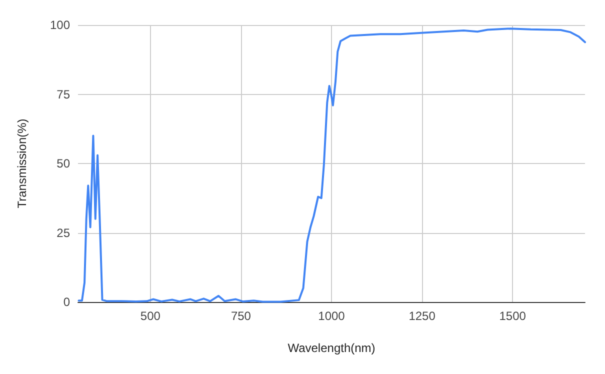 This screenshot has width=605, height=374. What do you see at coordinates (241, 316) in the screenshot?
I see `x-tick-label: 750` at bounding box center [241, 316].